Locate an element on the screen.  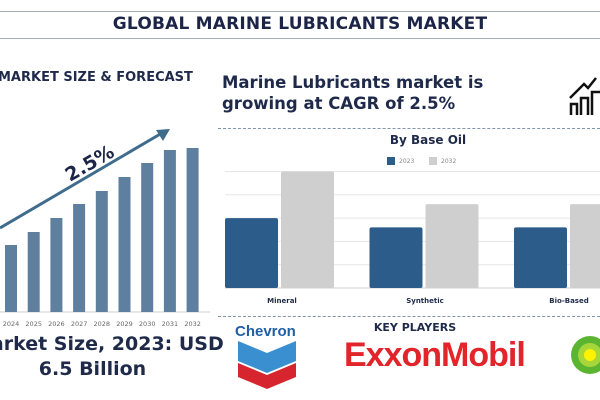
chevron-logo is located at coordinates (267, 365).